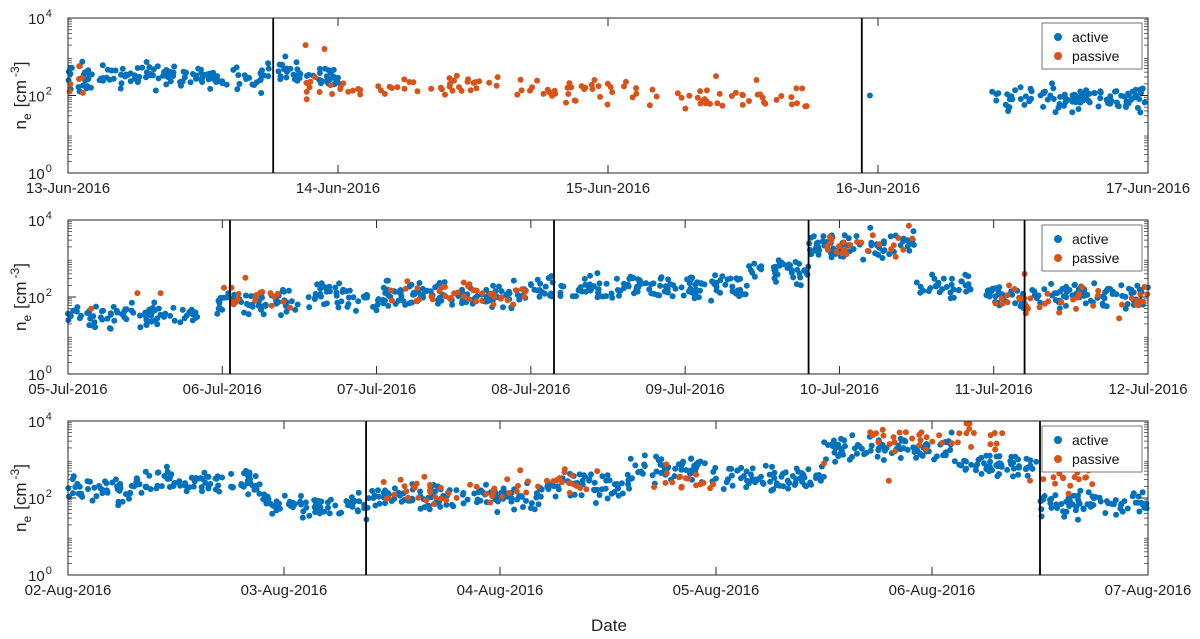  Describe the element at coordinates (68, 590) in the screenshot. I see `x-tick-label: 02-Aug-2016` at that location.